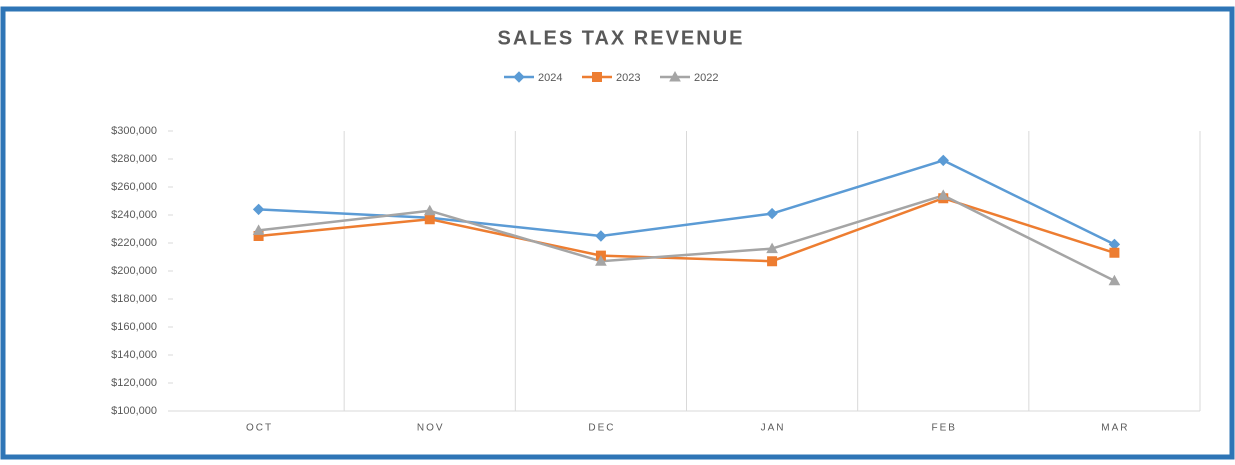 Image resolution: width=1235 pixels, height=465 pixels. I want to click on y-tick-label: $300,000, so click(134, 131).